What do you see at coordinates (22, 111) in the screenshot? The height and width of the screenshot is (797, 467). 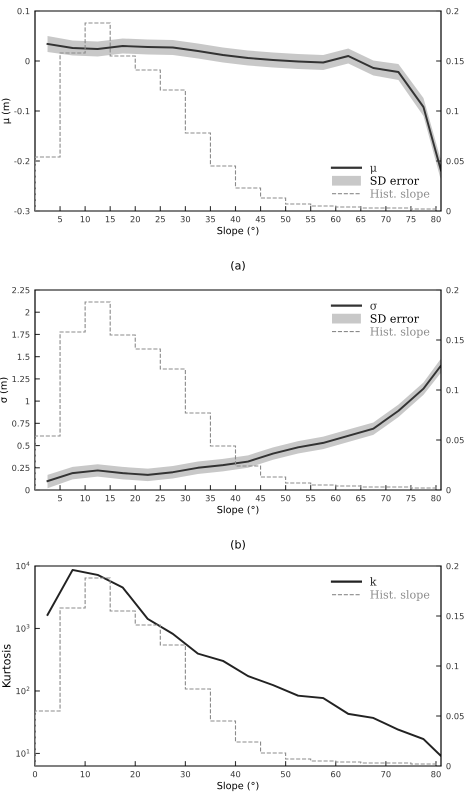 I see `y-tick-label: -0.1` at bounding box center [22, 111].